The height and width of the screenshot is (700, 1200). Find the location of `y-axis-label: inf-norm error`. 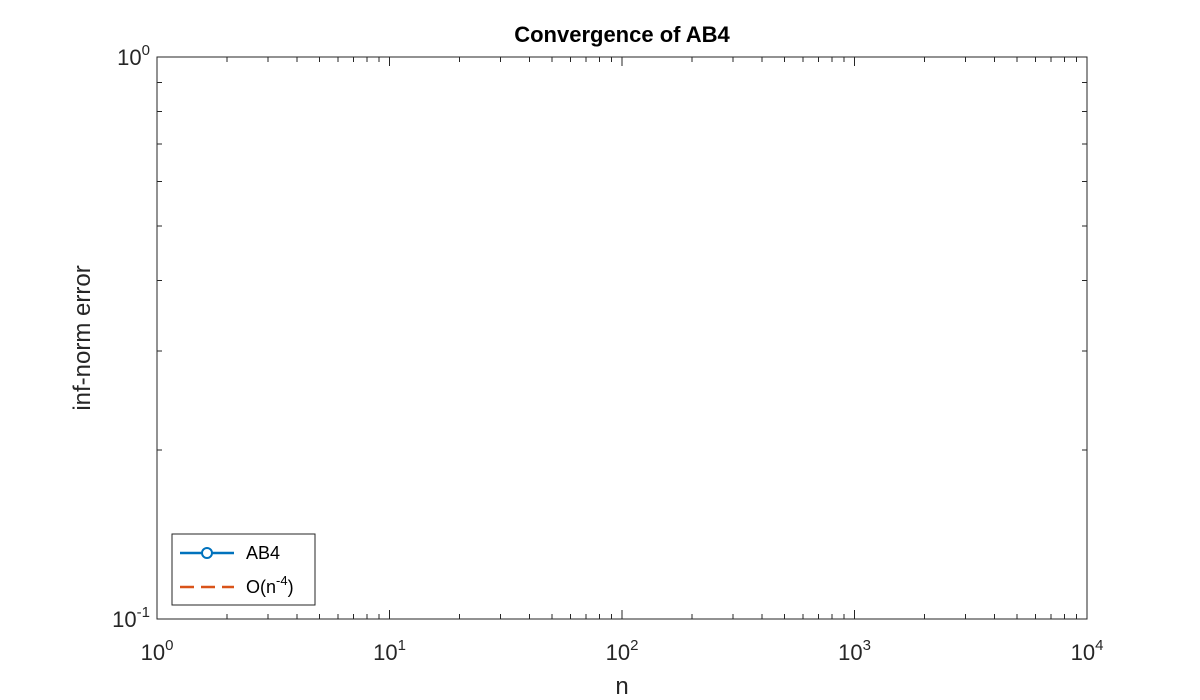

y-axis-label: inf-norm error is located at coordinates (82, 337).